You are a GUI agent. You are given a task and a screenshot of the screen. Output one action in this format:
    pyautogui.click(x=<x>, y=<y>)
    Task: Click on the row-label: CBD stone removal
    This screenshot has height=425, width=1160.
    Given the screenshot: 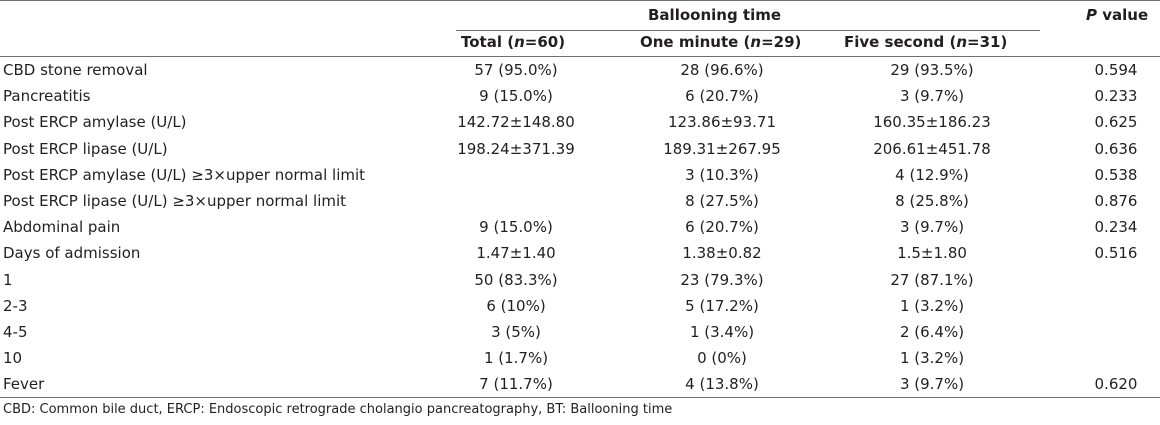 What is the action you would take?
    pyautogui.click(x=75, y=70)
    